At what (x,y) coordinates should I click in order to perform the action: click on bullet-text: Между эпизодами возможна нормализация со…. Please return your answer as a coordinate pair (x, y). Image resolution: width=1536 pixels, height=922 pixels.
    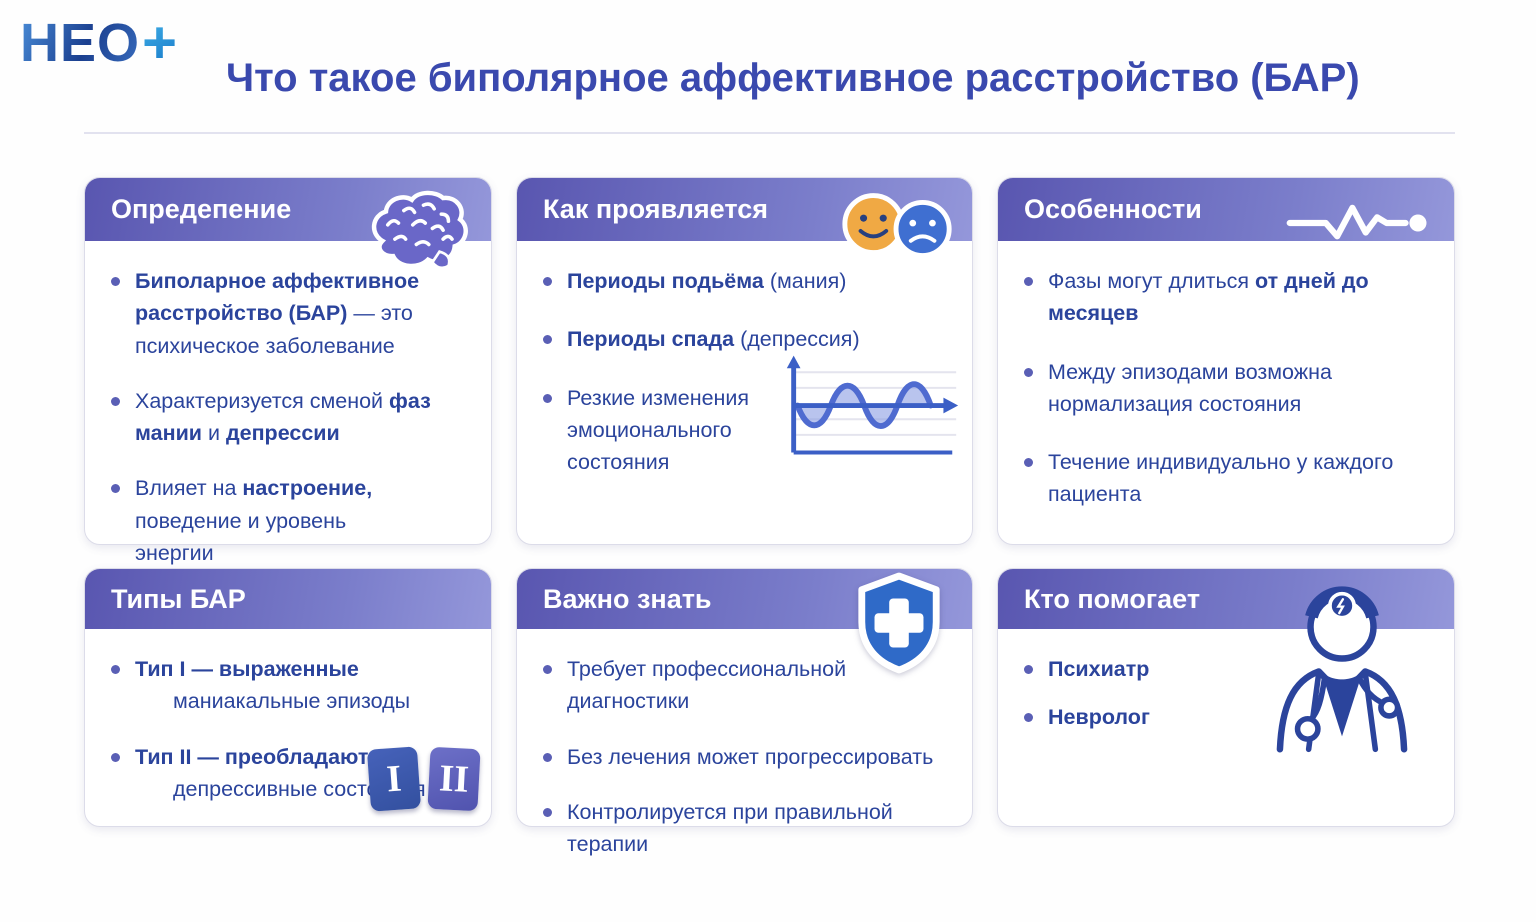
    Looking at the image, I should click on (1198, 388).